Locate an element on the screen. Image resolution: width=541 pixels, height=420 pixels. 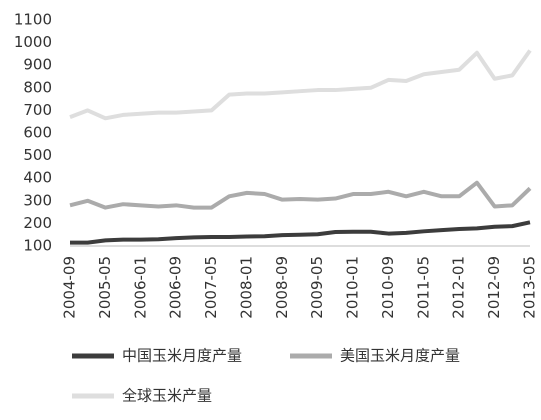
y-tick-label: 400 is located at coordinates (37, 178).